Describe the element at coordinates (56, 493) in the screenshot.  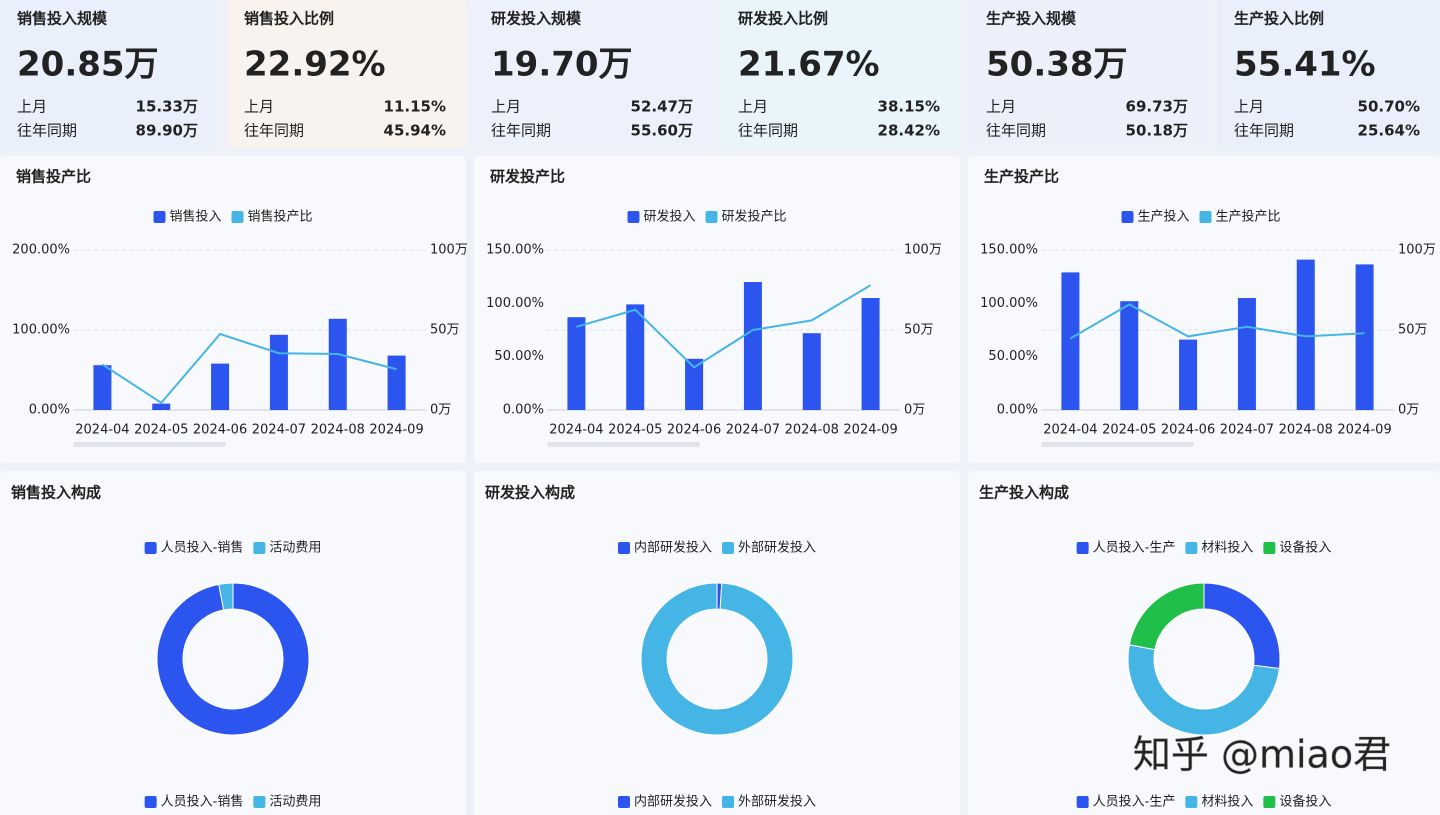
I see `chart-title: 销售投入构成` at that location.